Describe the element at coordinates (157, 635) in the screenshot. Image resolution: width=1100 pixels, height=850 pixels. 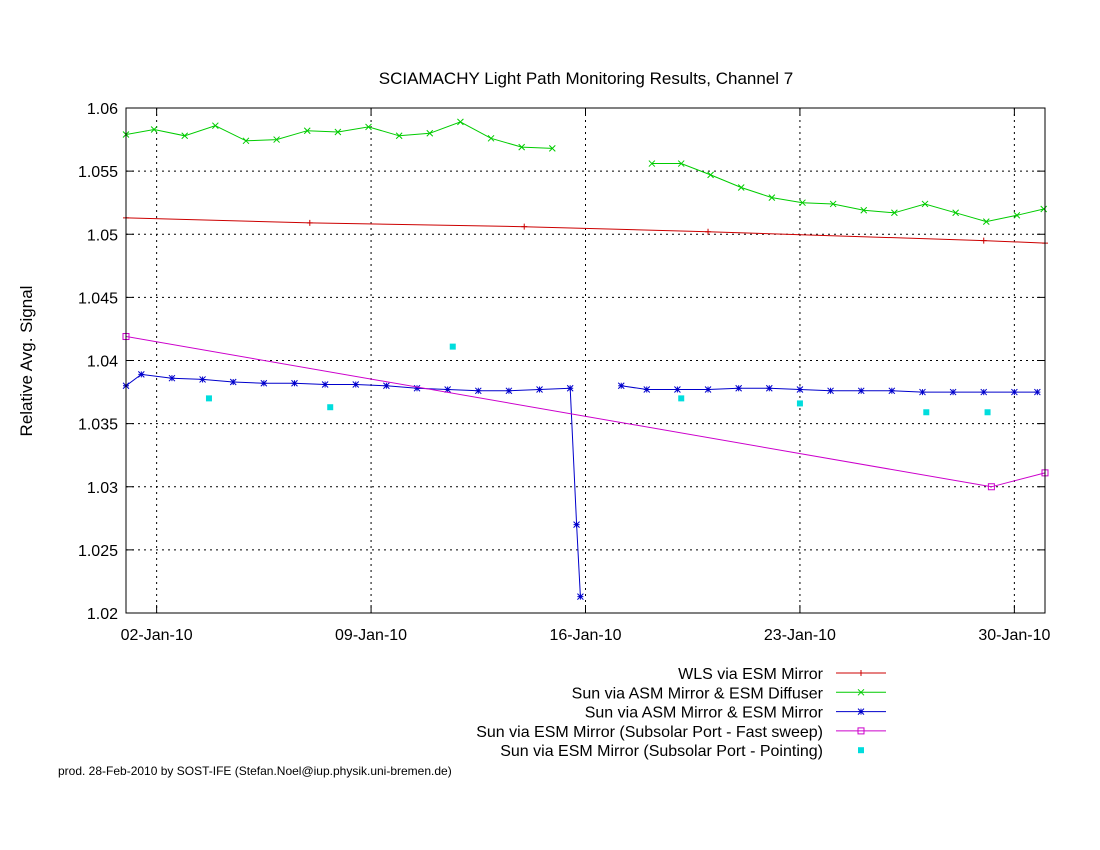
I see `x-tick-label: 02-Jan-10` at that location.